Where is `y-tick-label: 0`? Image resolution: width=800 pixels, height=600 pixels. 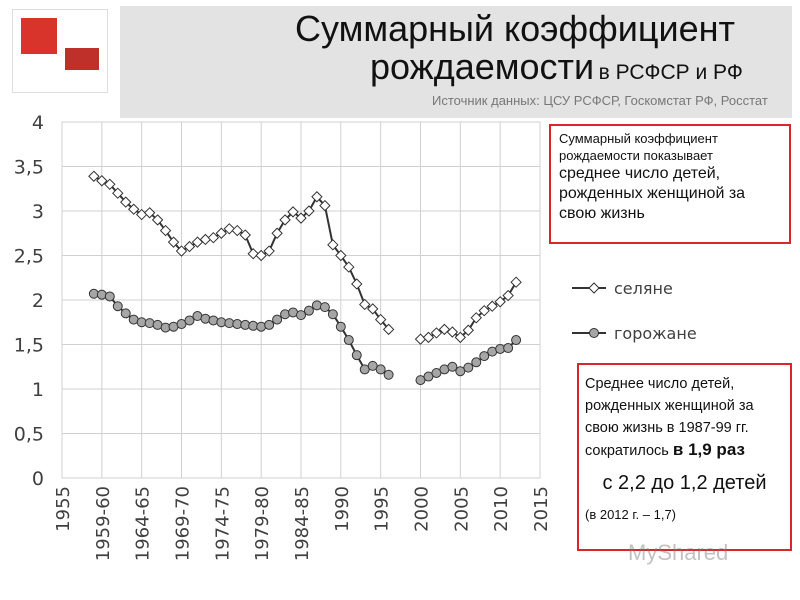
y-tick-label: 0 is located at coordinates (38, 479).